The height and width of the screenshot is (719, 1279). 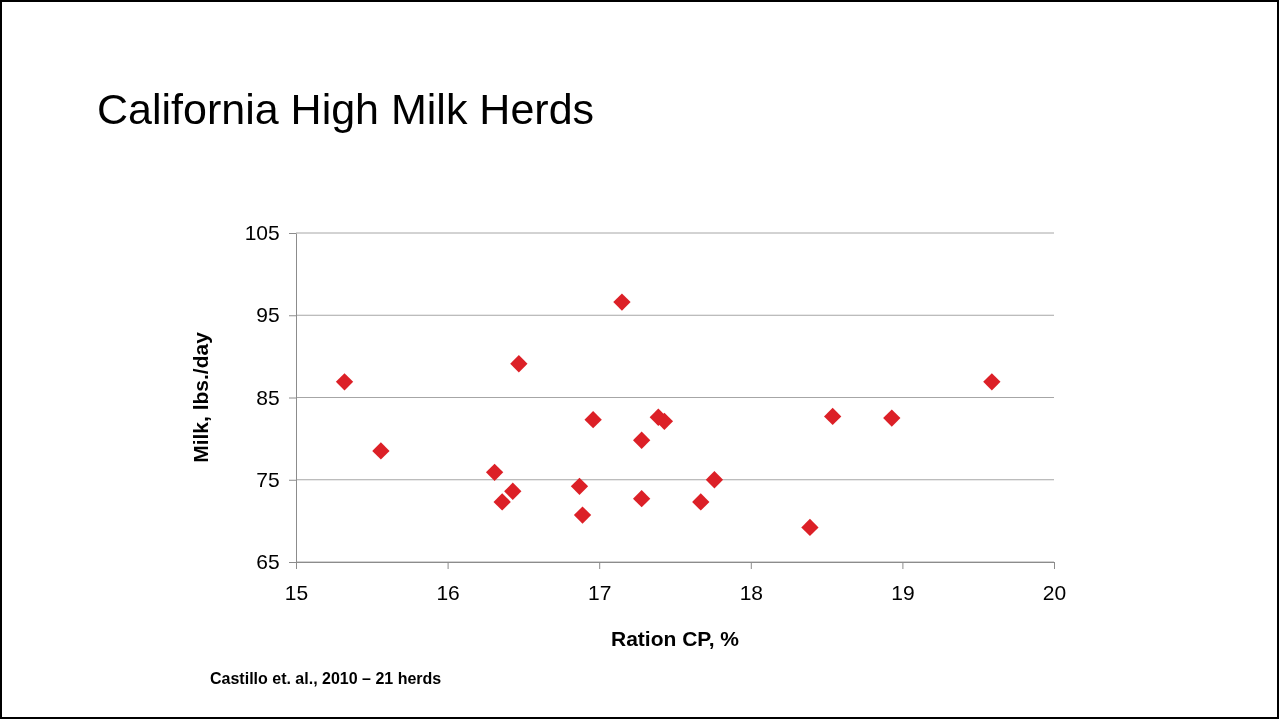 What do you see at coordinates (346, 109) in the screenshot?
I see `chart-title: California High Milk Herds` at bounding box center [346, 109].